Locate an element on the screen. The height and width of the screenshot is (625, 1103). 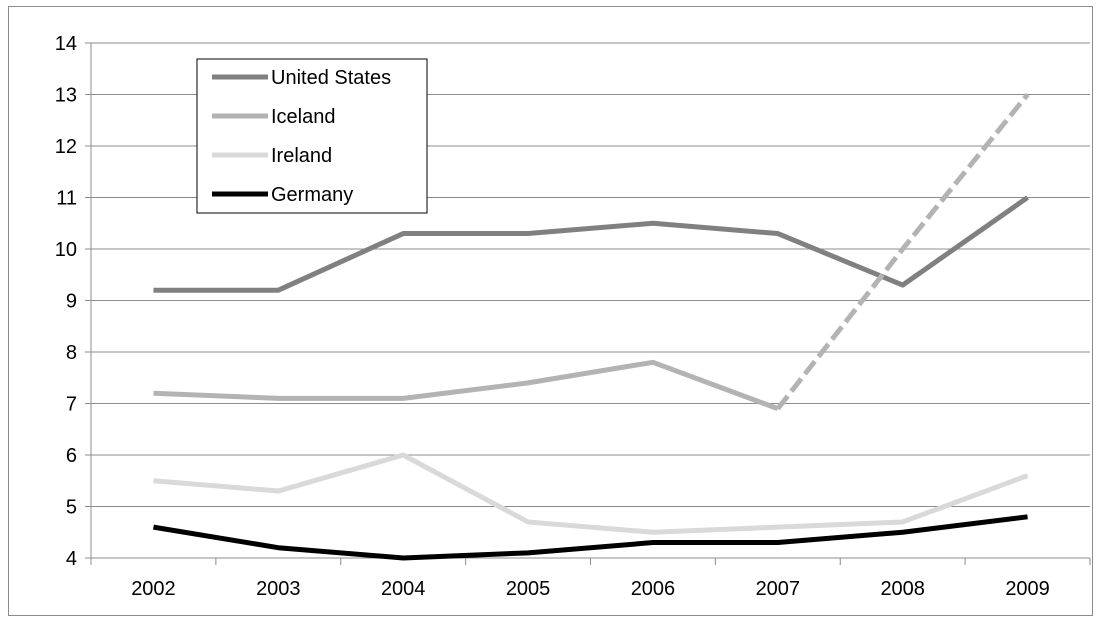
x-tick-label: 2009 is located at coordinates (1027, 589).